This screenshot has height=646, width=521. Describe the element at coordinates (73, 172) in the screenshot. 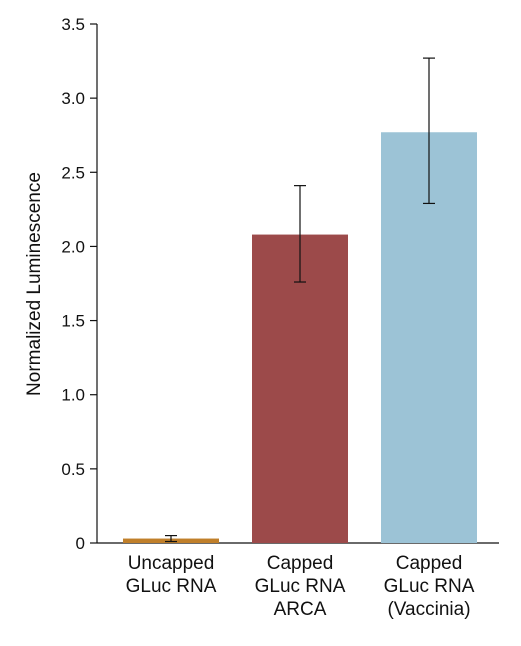

I see `y-tick-label: 2.5` at that location.